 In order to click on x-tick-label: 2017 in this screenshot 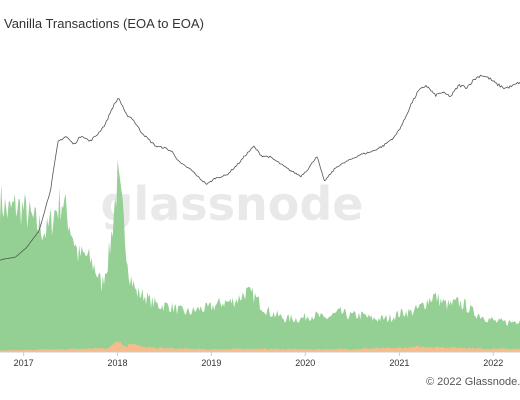, I will do `click(24, 363)`.